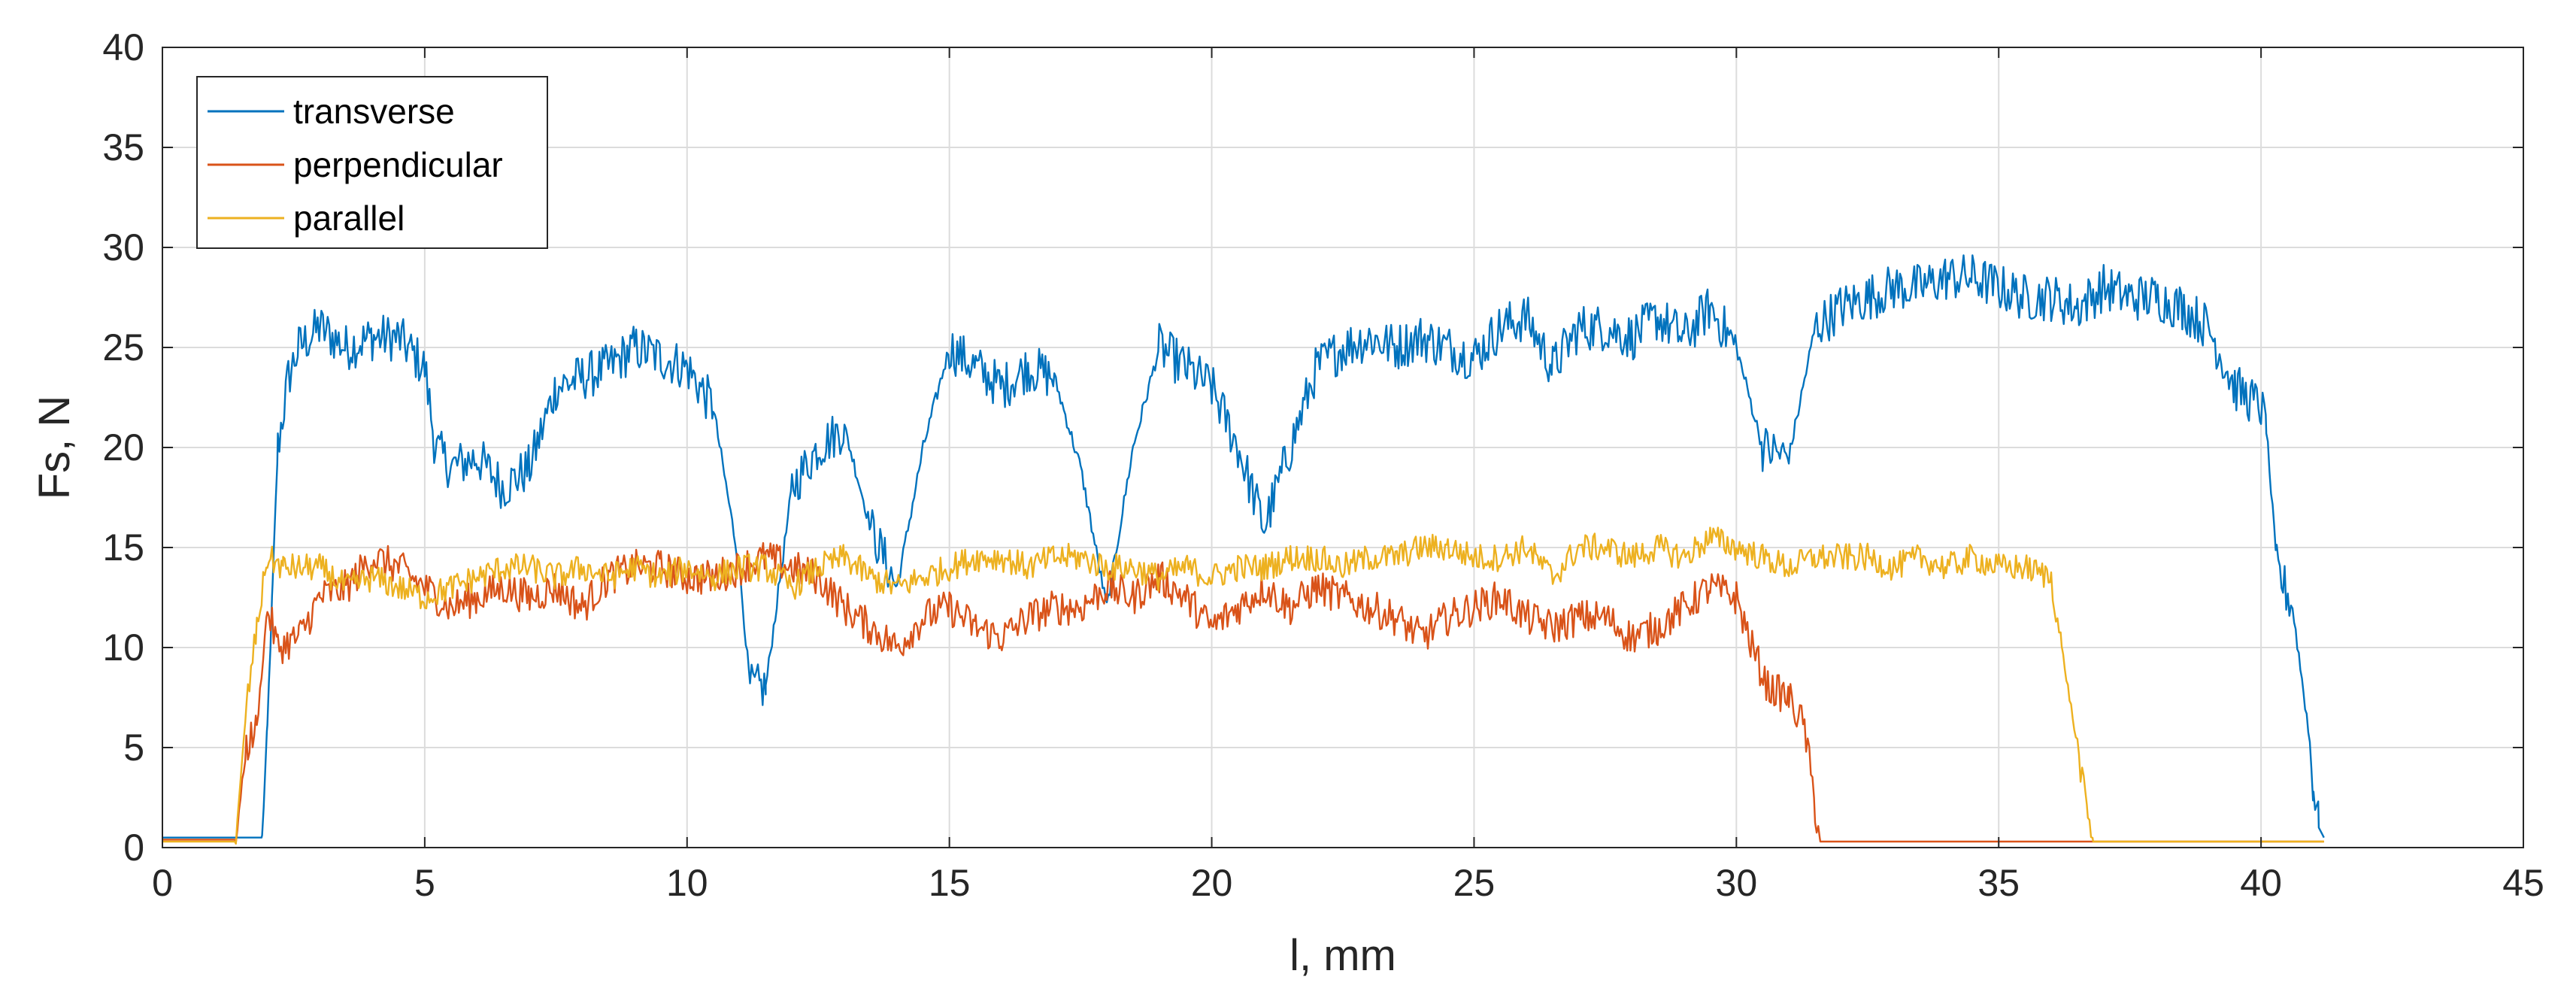 Image resolution: width=2576 pixels, height=1001 pixels. Describe the element at coordinates (123, 347) in the screenshot. I see `y-tick-label: 25` at that location.